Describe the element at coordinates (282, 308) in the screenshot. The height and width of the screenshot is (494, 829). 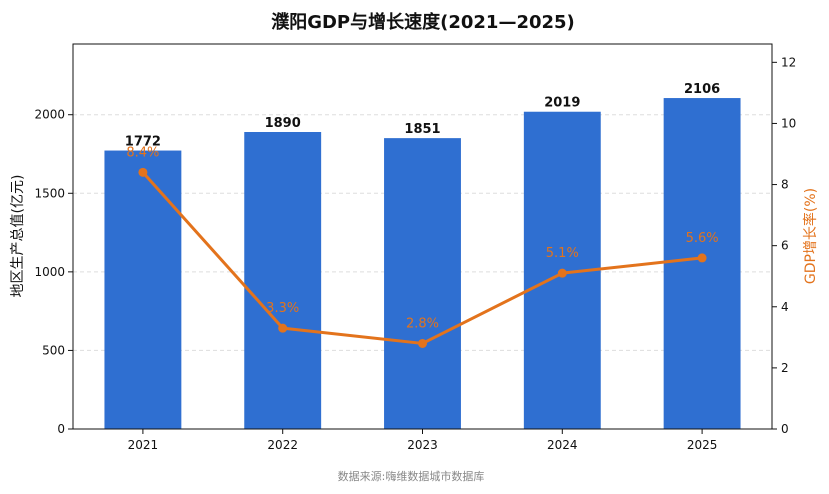
I see `growth-value-label: 3.3%` at that location.